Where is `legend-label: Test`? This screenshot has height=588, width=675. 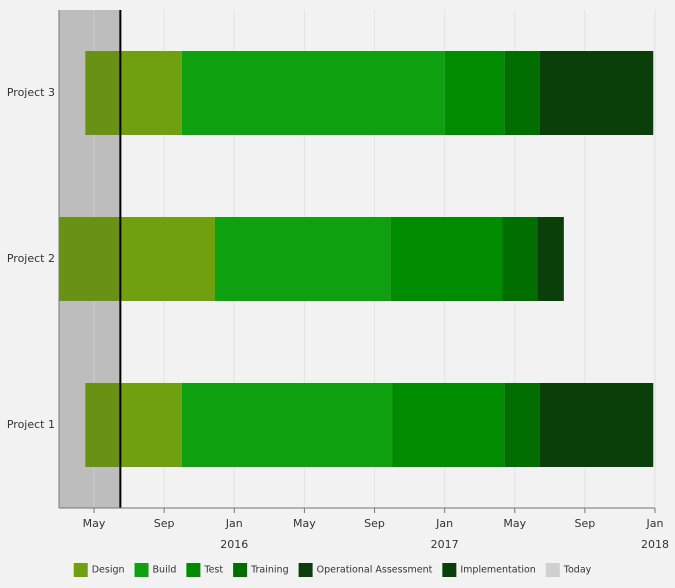
legend-label: Test is located at coordinates (213, 570).